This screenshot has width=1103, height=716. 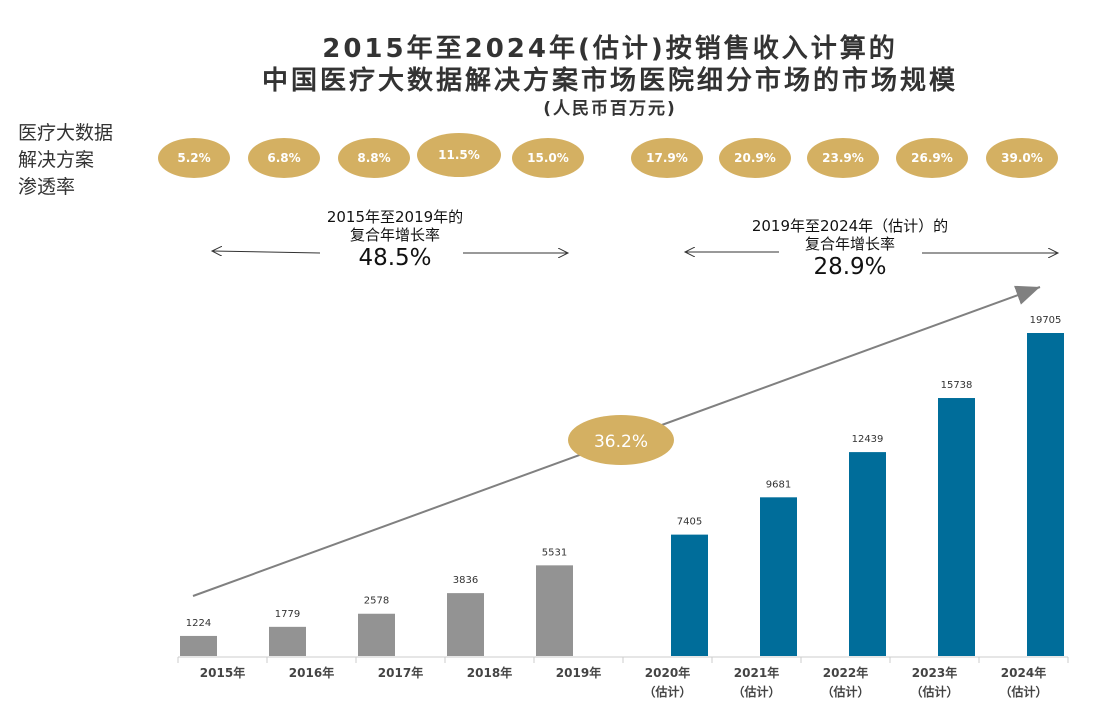 I want to click on penetration-pill: 6.8%, so click(x=284, y=158).